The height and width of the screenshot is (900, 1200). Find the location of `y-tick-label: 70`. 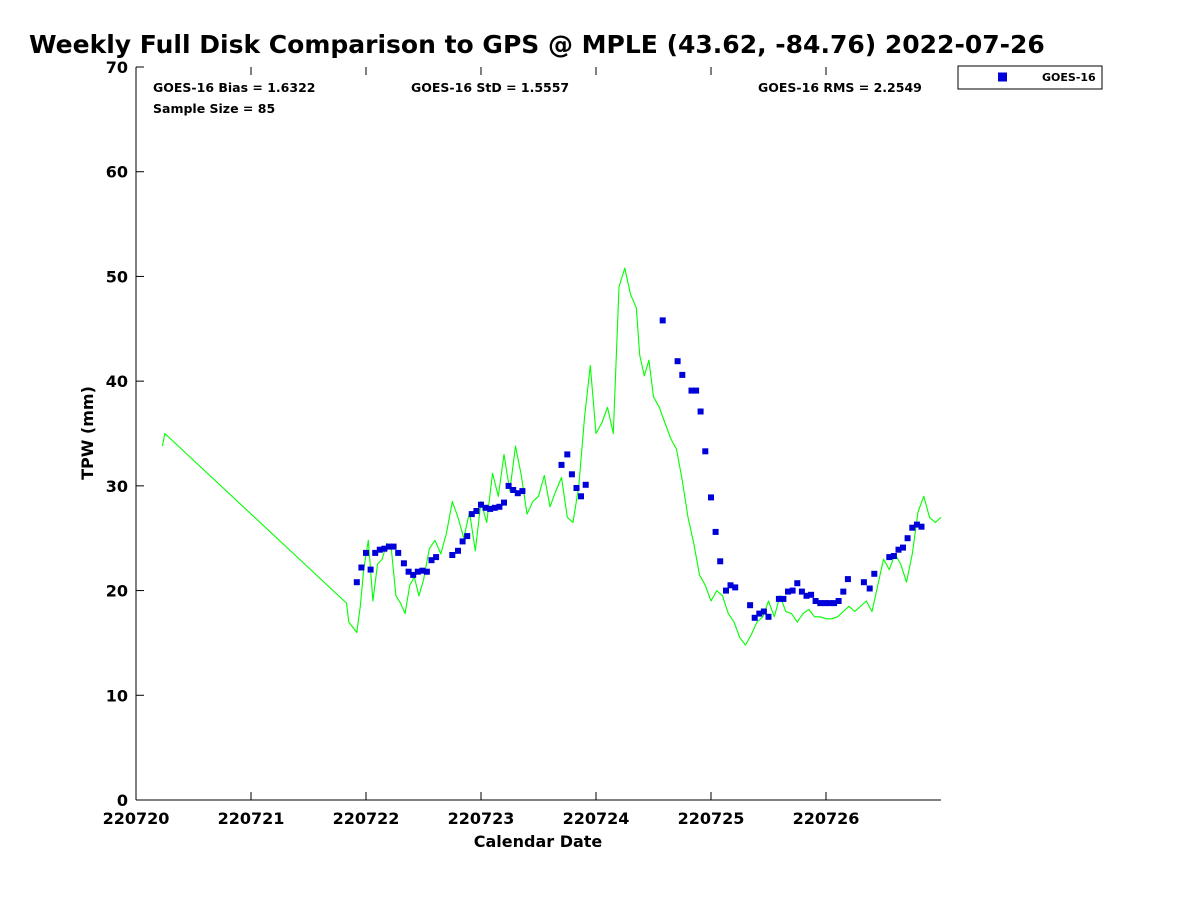

y-tick-label: 70 is located at coordinates (117, 67).